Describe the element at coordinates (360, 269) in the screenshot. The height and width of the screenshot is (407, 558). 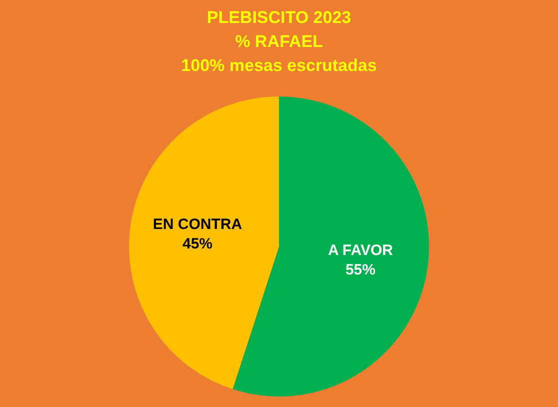
I see `data-label: 55%` at that location.